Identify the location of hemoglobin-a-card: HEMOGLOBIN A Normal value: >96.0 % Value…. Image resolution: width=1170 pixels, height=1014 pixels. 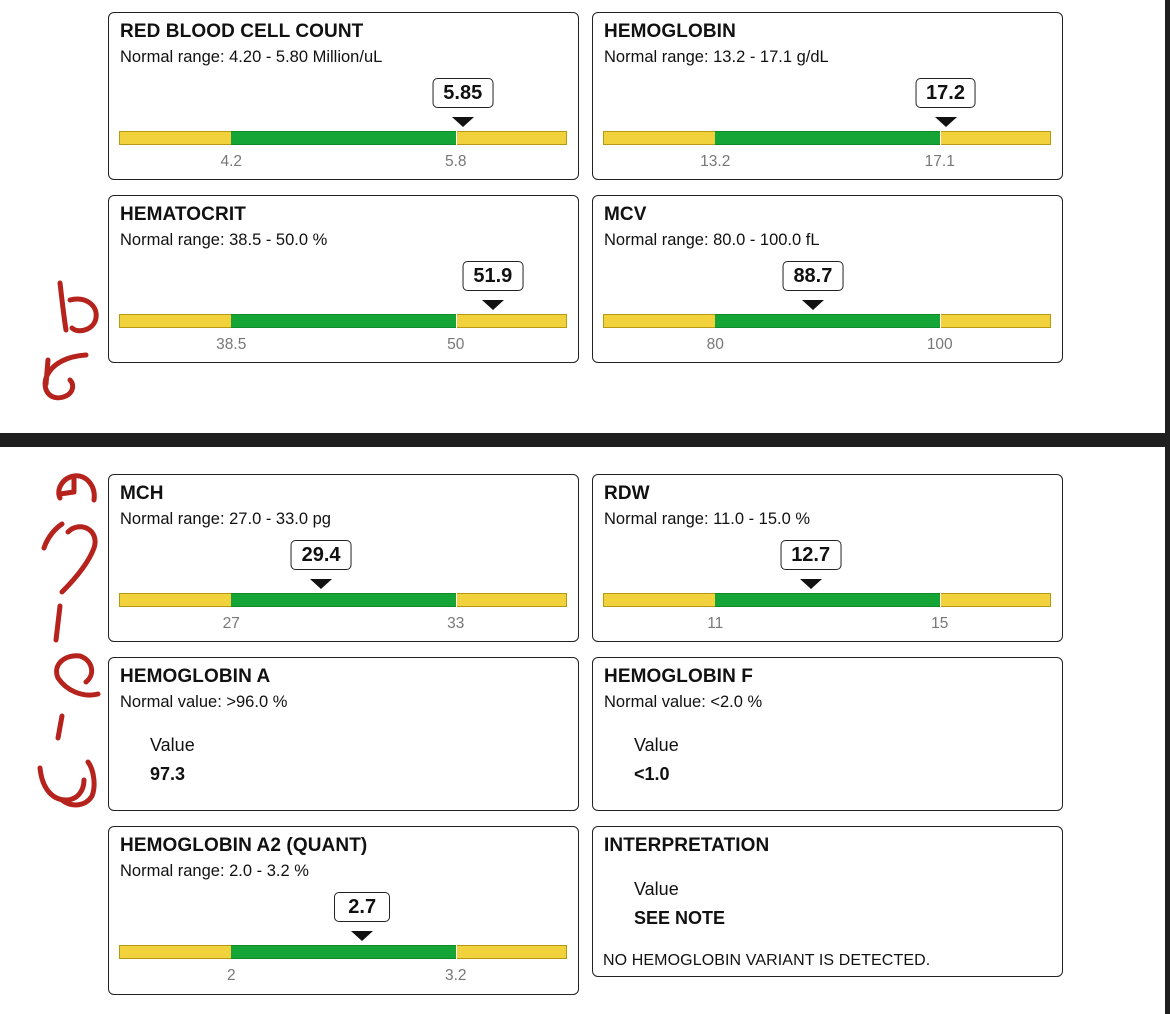
(343, 734).